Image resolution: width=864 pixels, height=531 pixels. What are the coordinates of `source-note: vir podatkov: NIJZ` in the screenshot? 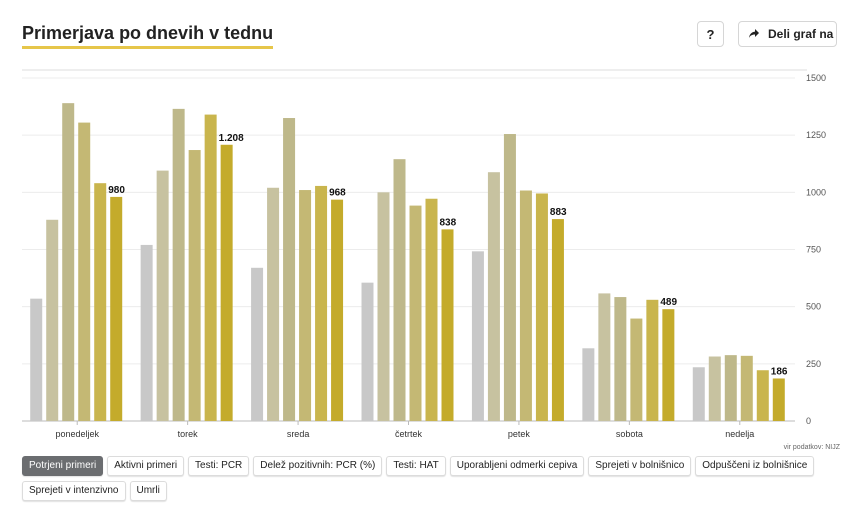 It's located at (811, 447).